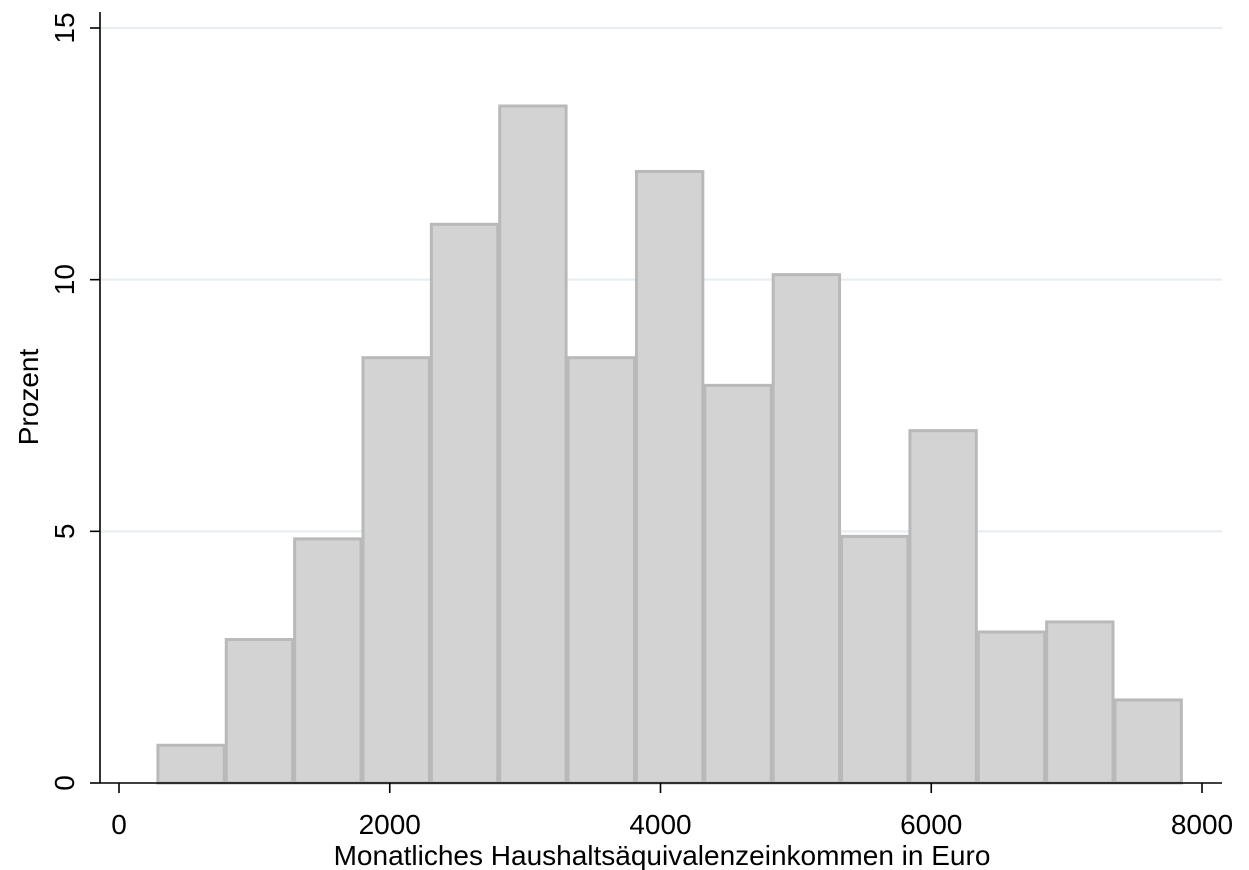 This screenshot has height=870, width=1249. What do you see at coordinates (390, 824) in the screenshot?
I see `x-tick-label-2000: 2000` at bounding box center [390, 824].